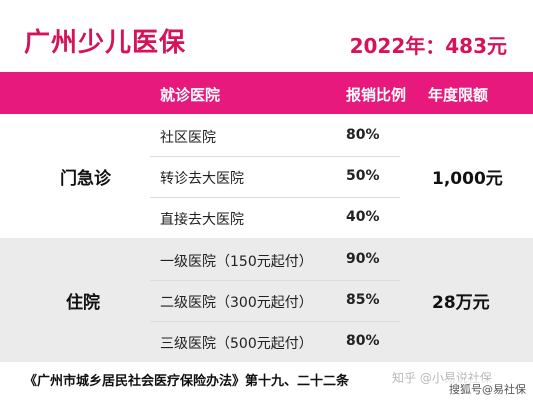  I want to click on limit-inpatient: 28万元, so click(461, 303).